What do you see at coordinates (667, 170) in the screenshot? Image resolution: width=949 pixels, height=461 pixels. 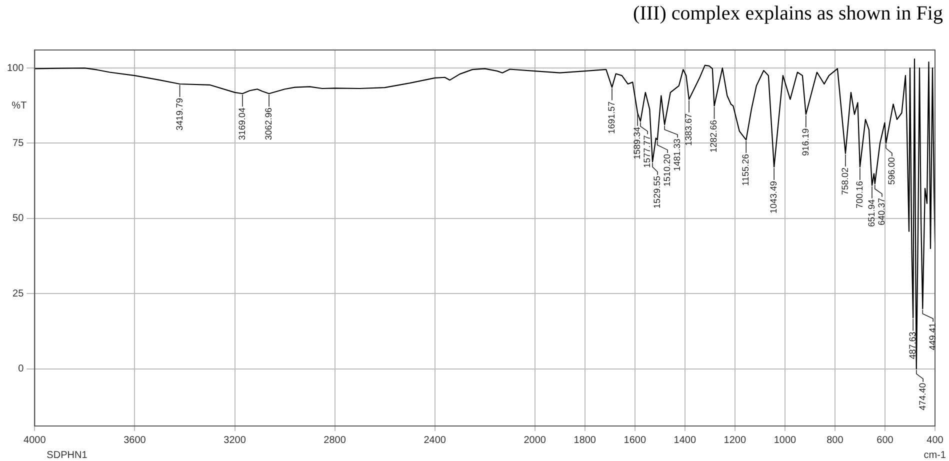 I see `annotation: 1510.20` at bounding box center [667, 170].